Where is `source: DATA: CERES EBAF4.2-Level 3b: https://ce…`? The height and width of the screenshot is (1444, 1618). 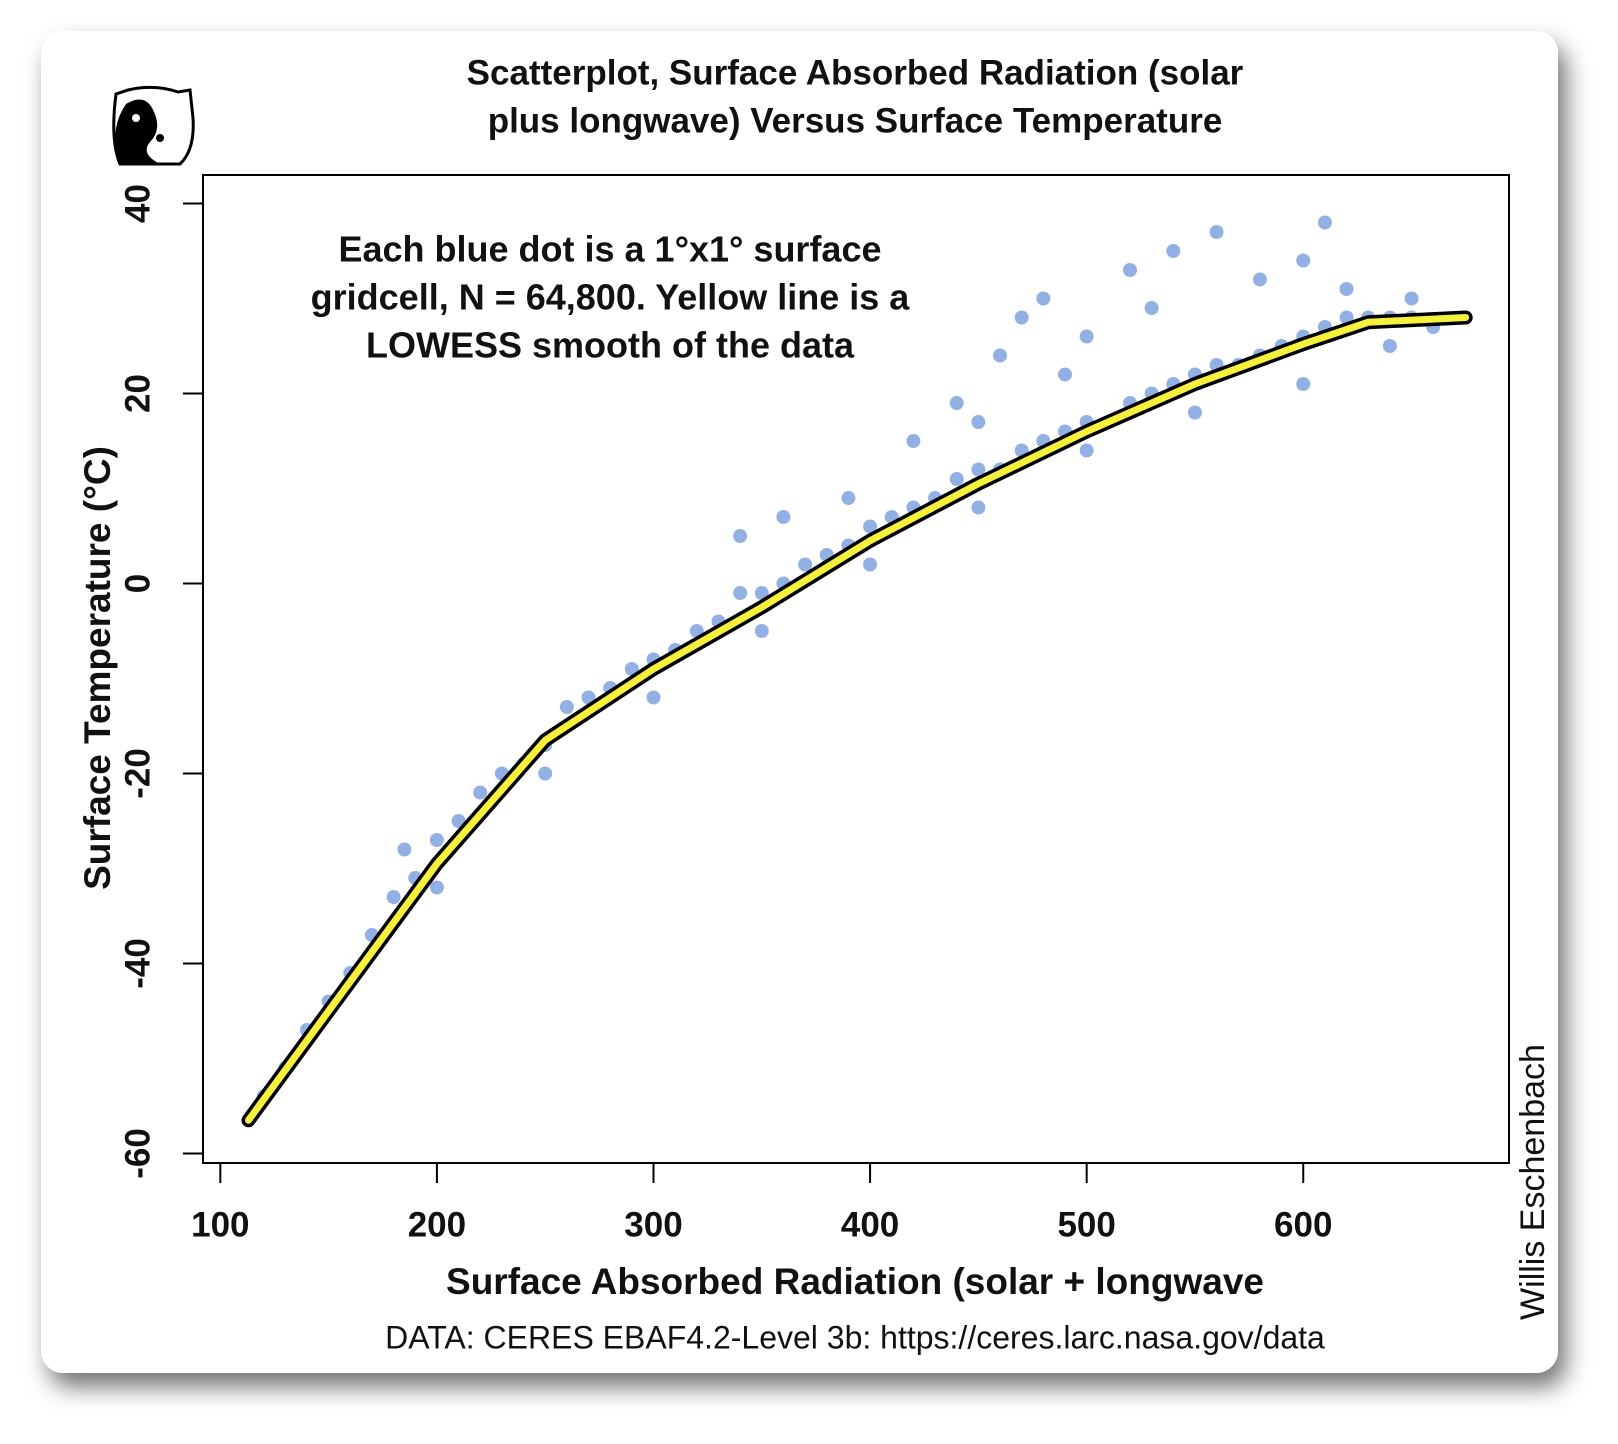 source: DATA: CERES EBAF4.2-Level 3b: https://ce… is located at coordinates (855, 1337).